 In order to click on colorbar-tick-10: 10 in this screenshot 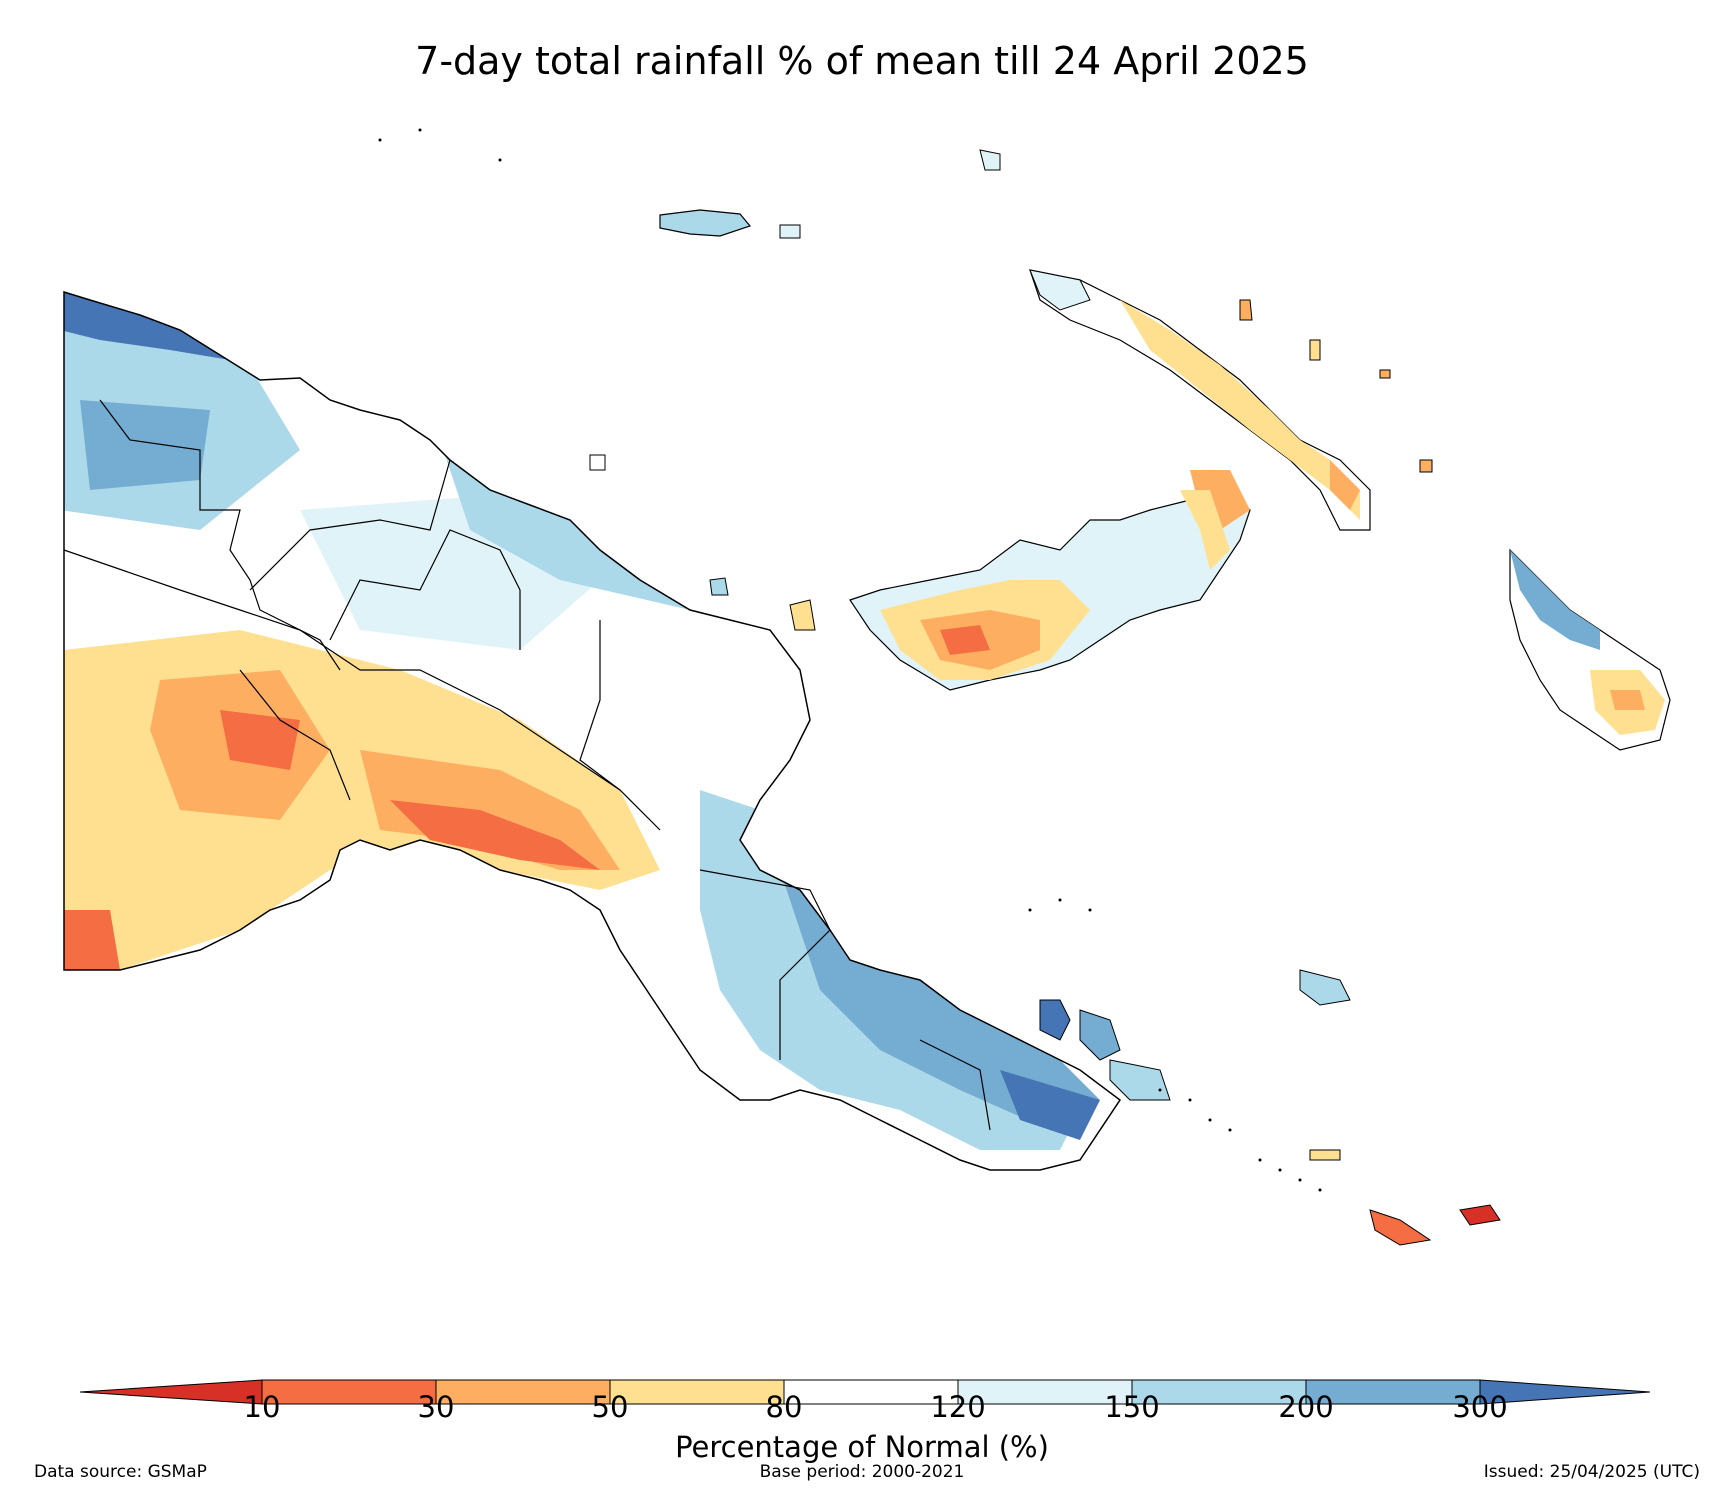, I will do `click(262, 1407)`.